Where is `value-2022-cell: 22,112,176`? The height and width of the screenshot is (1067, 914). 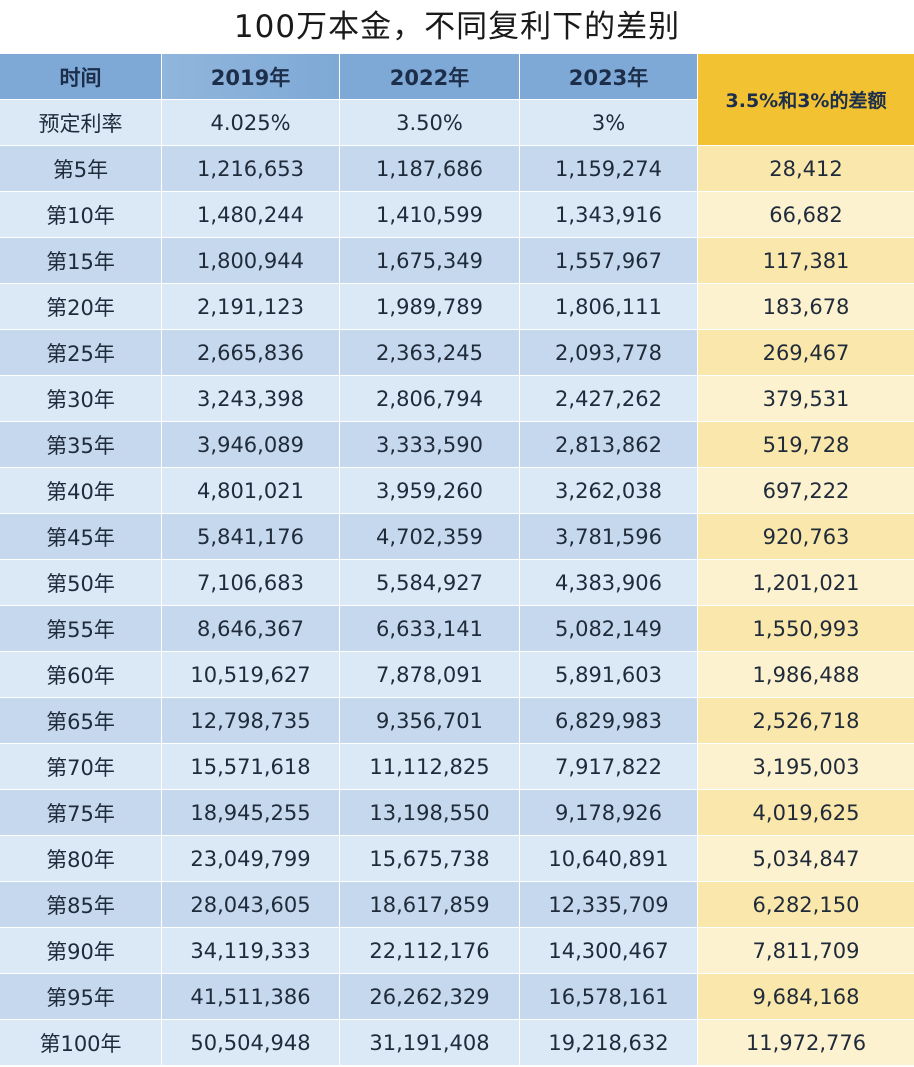
value-2022-cell: 22,112,176 is located at coordinates (430, 950).